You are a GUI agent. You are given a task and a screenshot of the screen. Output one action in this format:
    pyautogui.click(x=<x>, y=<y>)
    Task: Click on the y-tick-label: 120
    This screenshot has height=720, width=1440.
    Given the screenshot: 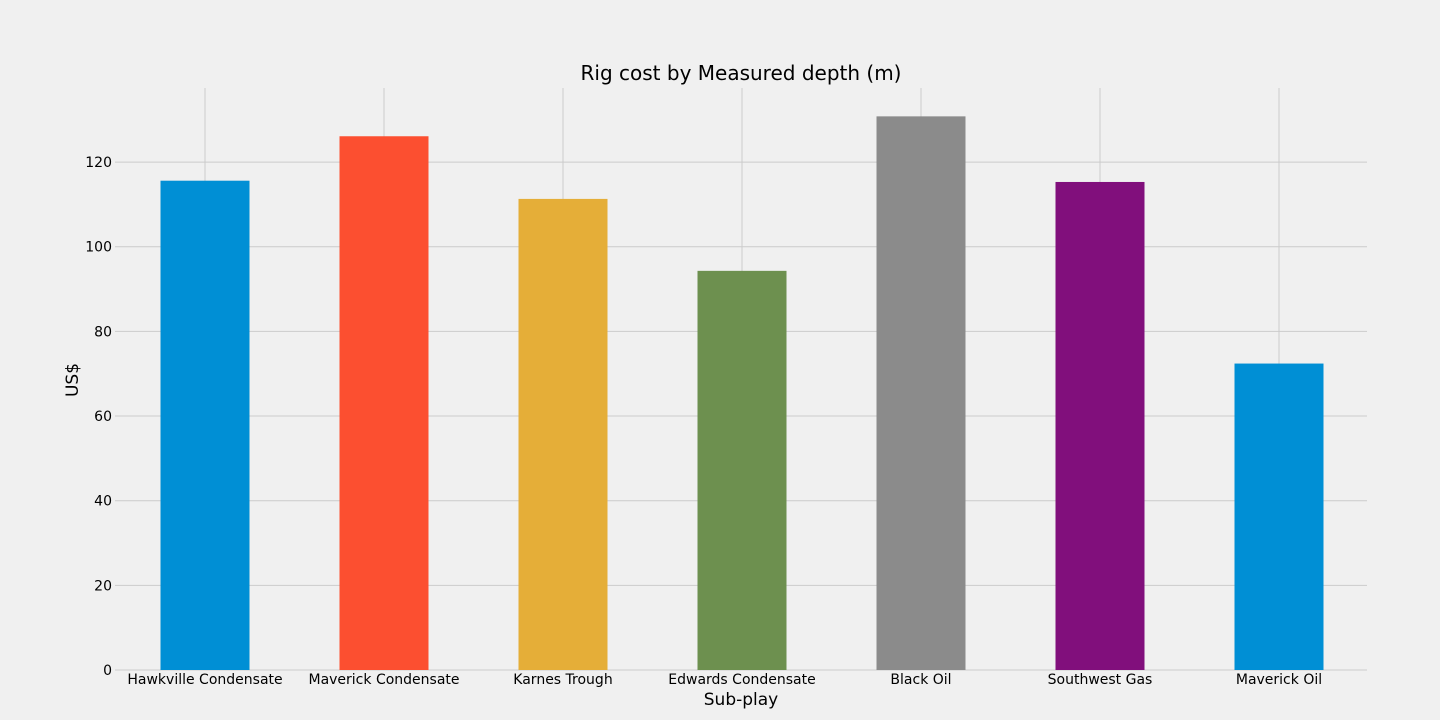 What is the action you would take?
    pyautogui.click(x=98, y=163)
    